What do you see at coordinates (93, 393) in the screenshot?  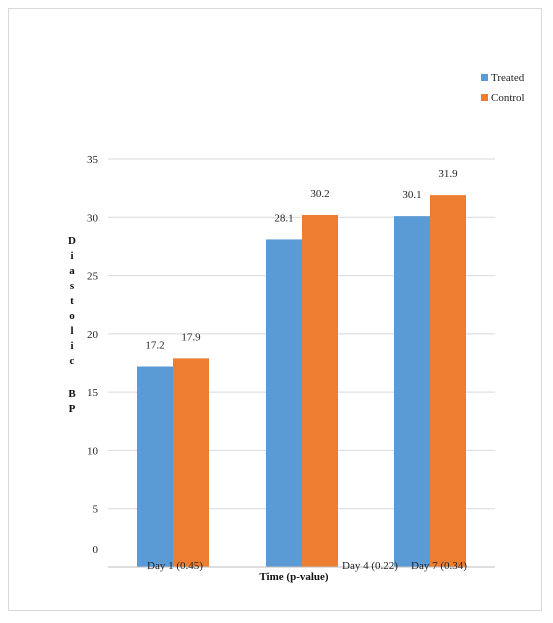 I see `y-tick-label: 15` at bounding box center [93, 393].